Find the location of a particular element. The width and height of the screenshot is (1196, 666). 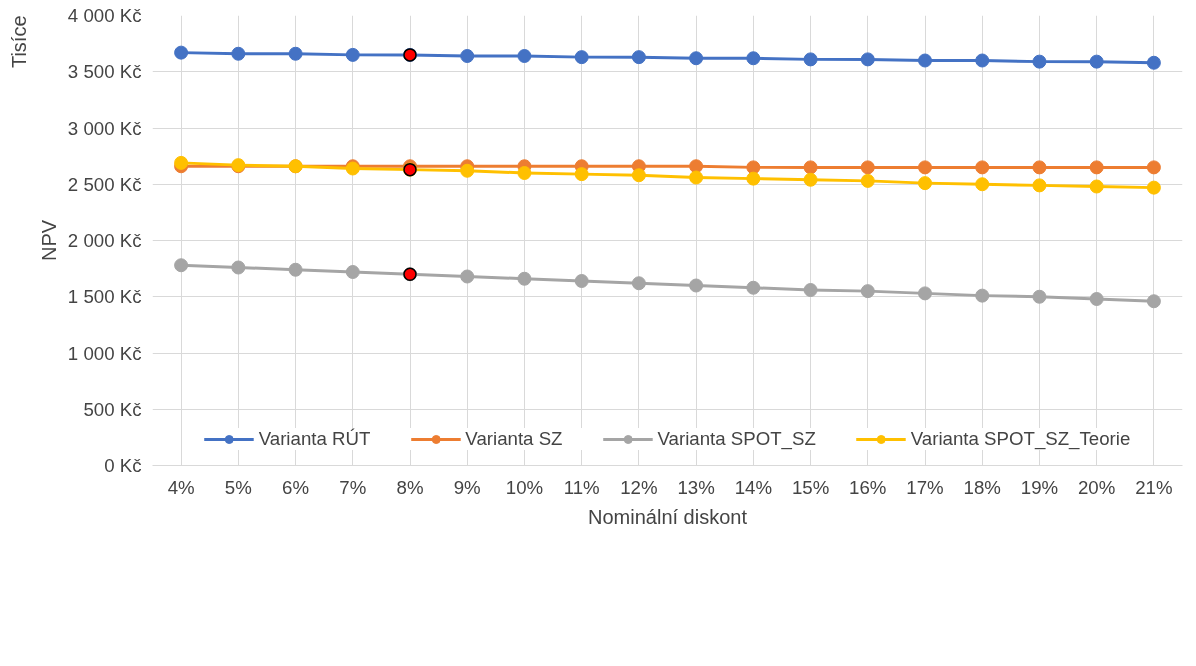

y-tick-label: 4 000 Kč is located at coordinates (104, 15).